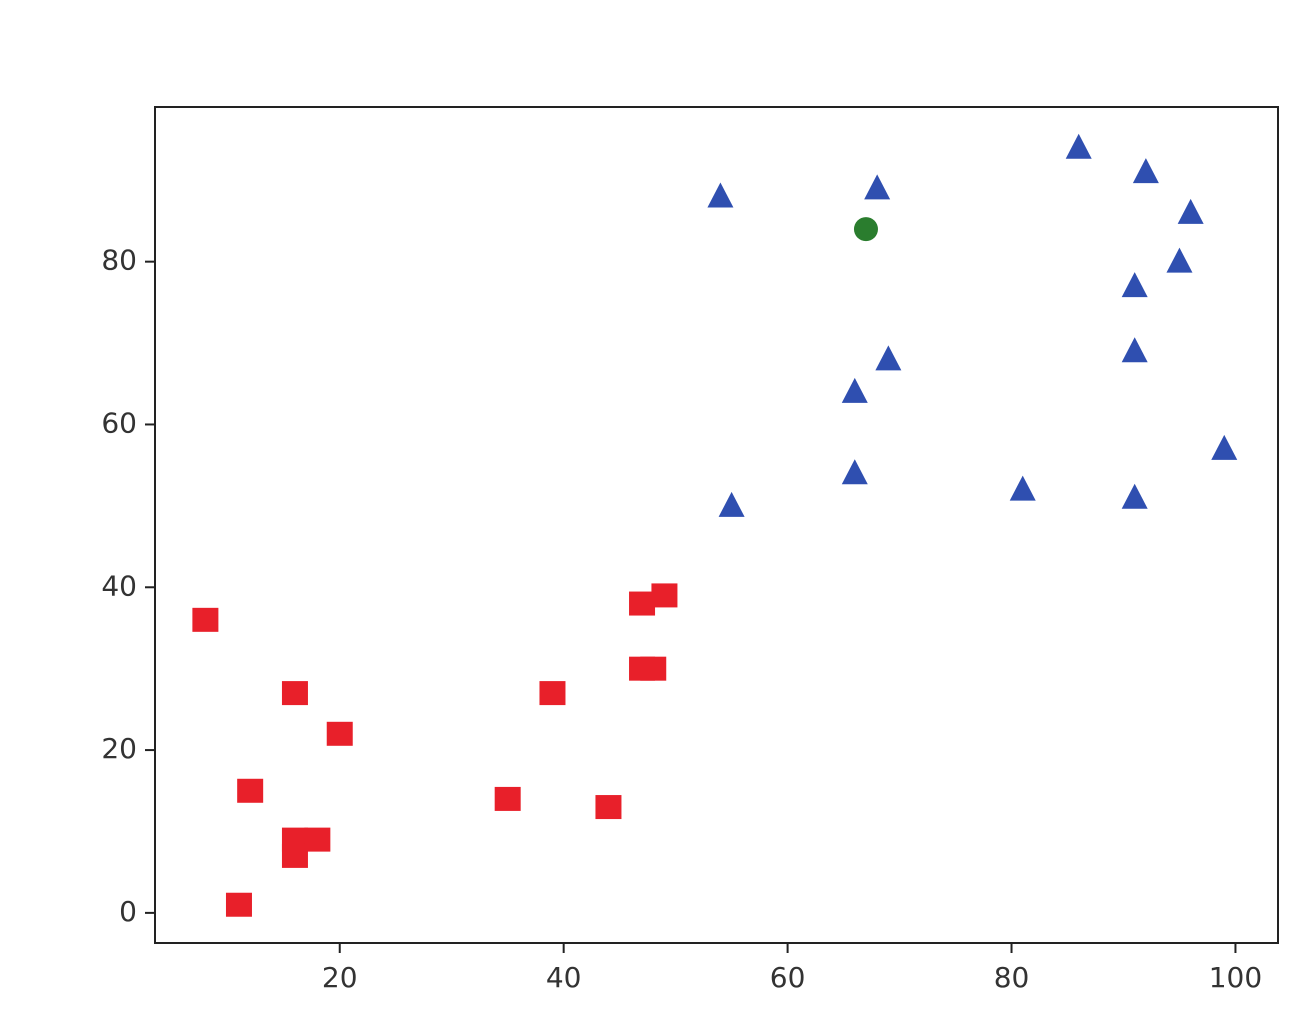 This screenshot has height=1020, width=1290. Describe the element at coordinates (119, 748) in the screenshot. I see `y-tick-label: 20` at that location.